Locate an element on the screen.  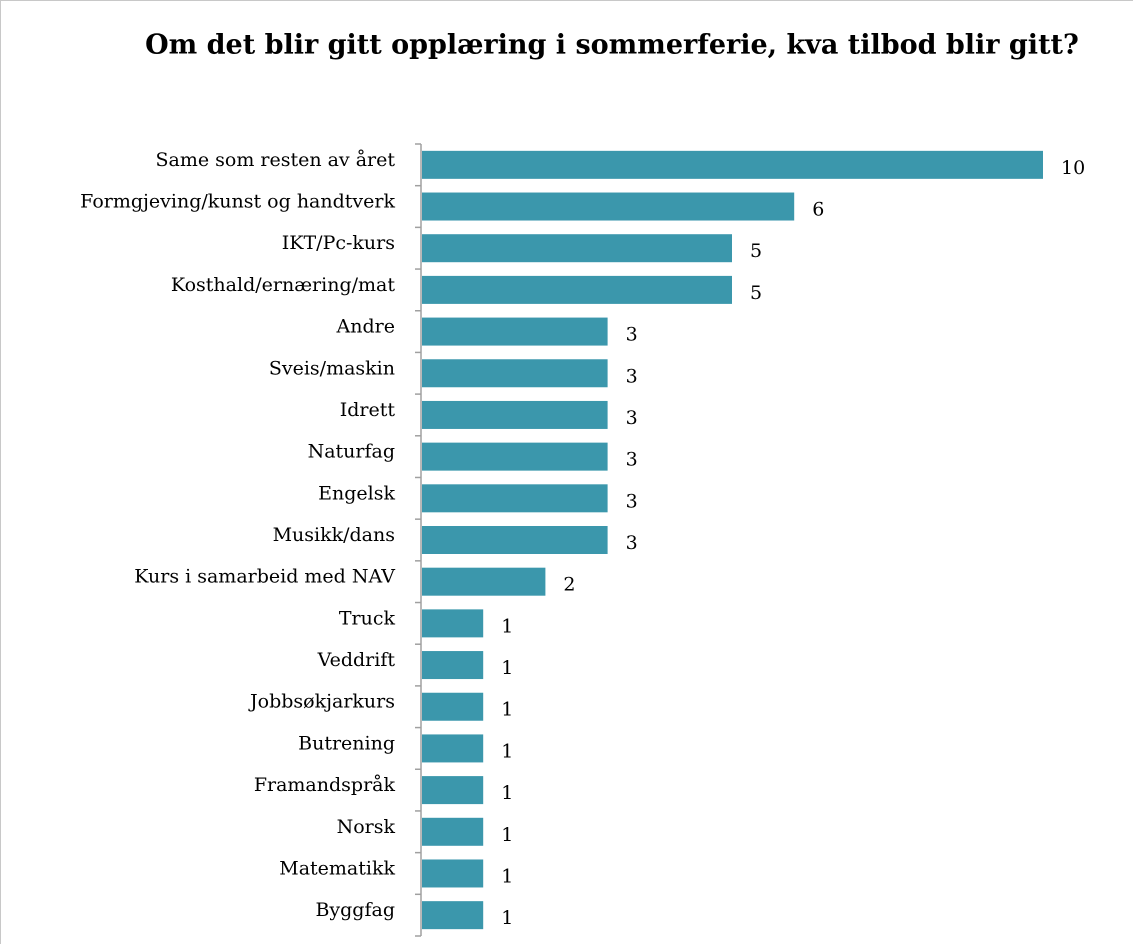
y-tick-label: Naturfag is located at coordinates (351, 452).